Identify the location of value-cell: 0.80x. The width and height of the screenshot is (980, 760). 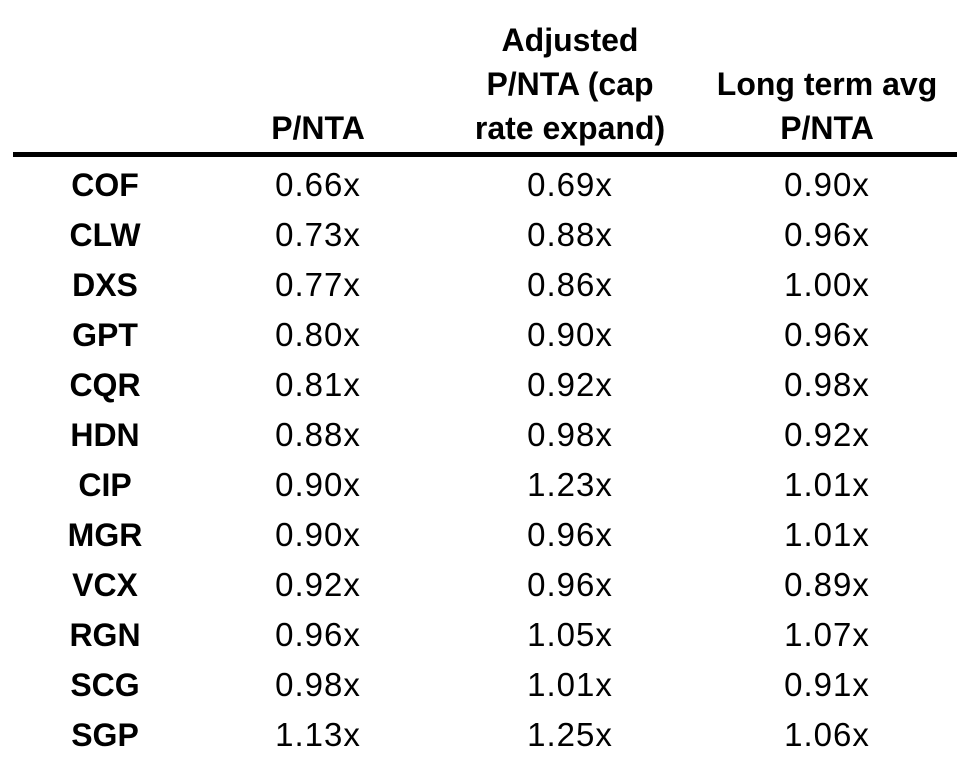
(318, 334).